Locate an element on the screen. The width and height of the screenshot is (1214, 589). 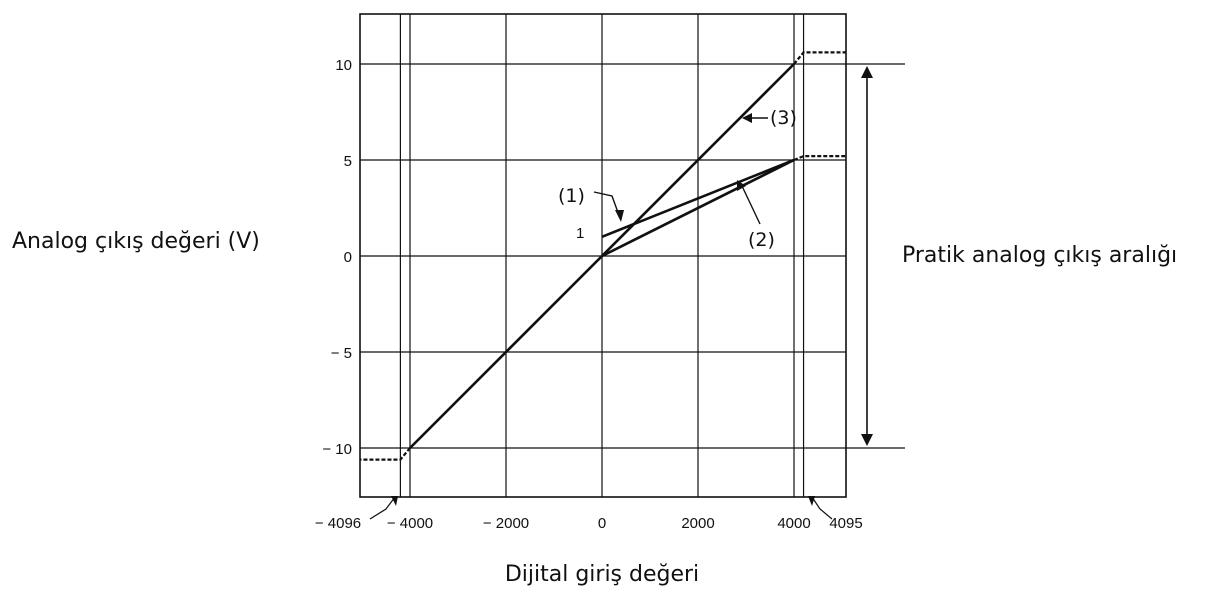
series-2-pointer-head is located at coordinates (741, 185).